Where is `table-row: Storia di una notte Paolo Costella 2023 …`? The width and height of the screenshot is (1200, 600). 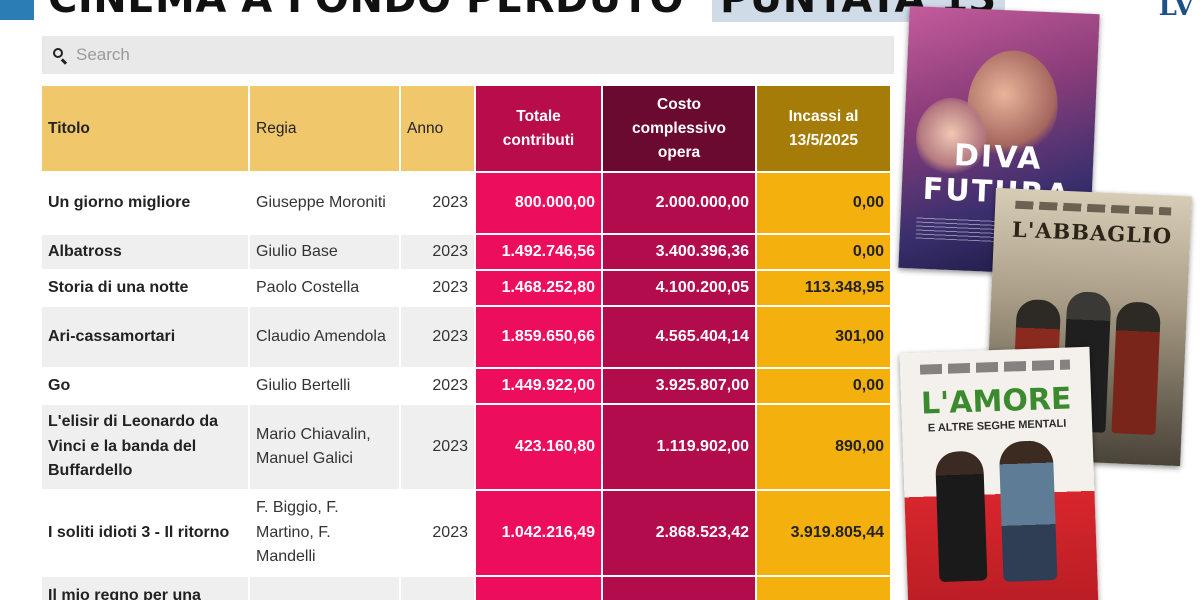
table-row: Storia di una notte Paolo Costella 2023 … is located at coordinates (467, 288).